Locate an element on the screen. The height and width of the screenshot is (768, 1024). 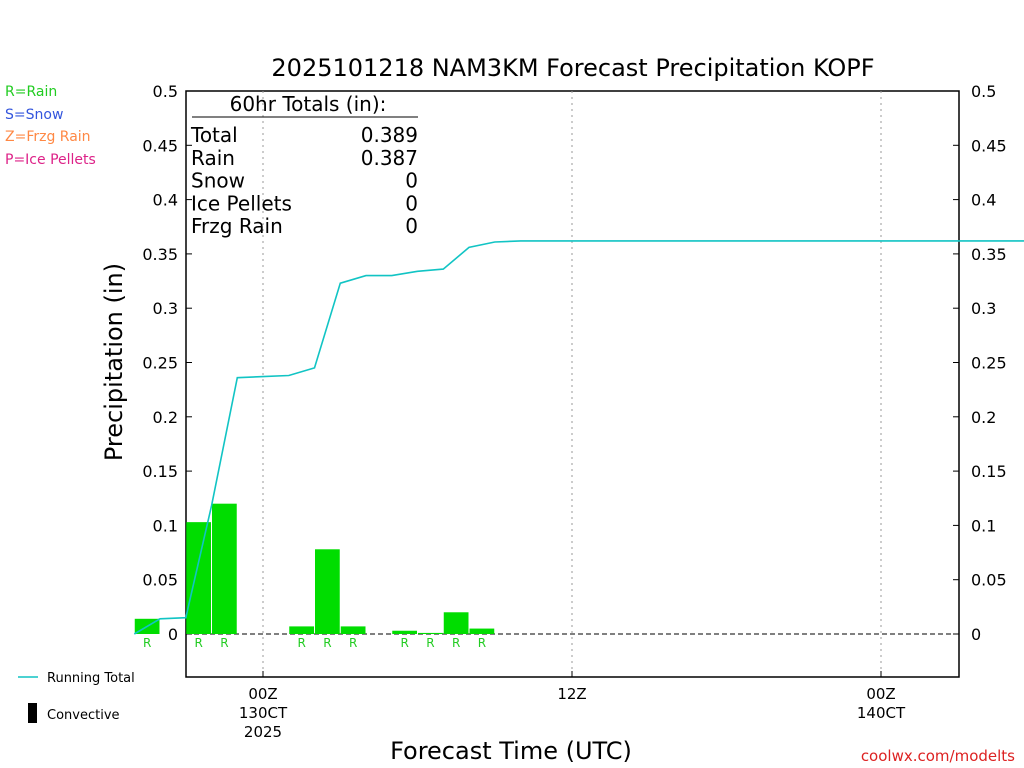
totals-row-label: Rain is located at coordinates (213, 158).